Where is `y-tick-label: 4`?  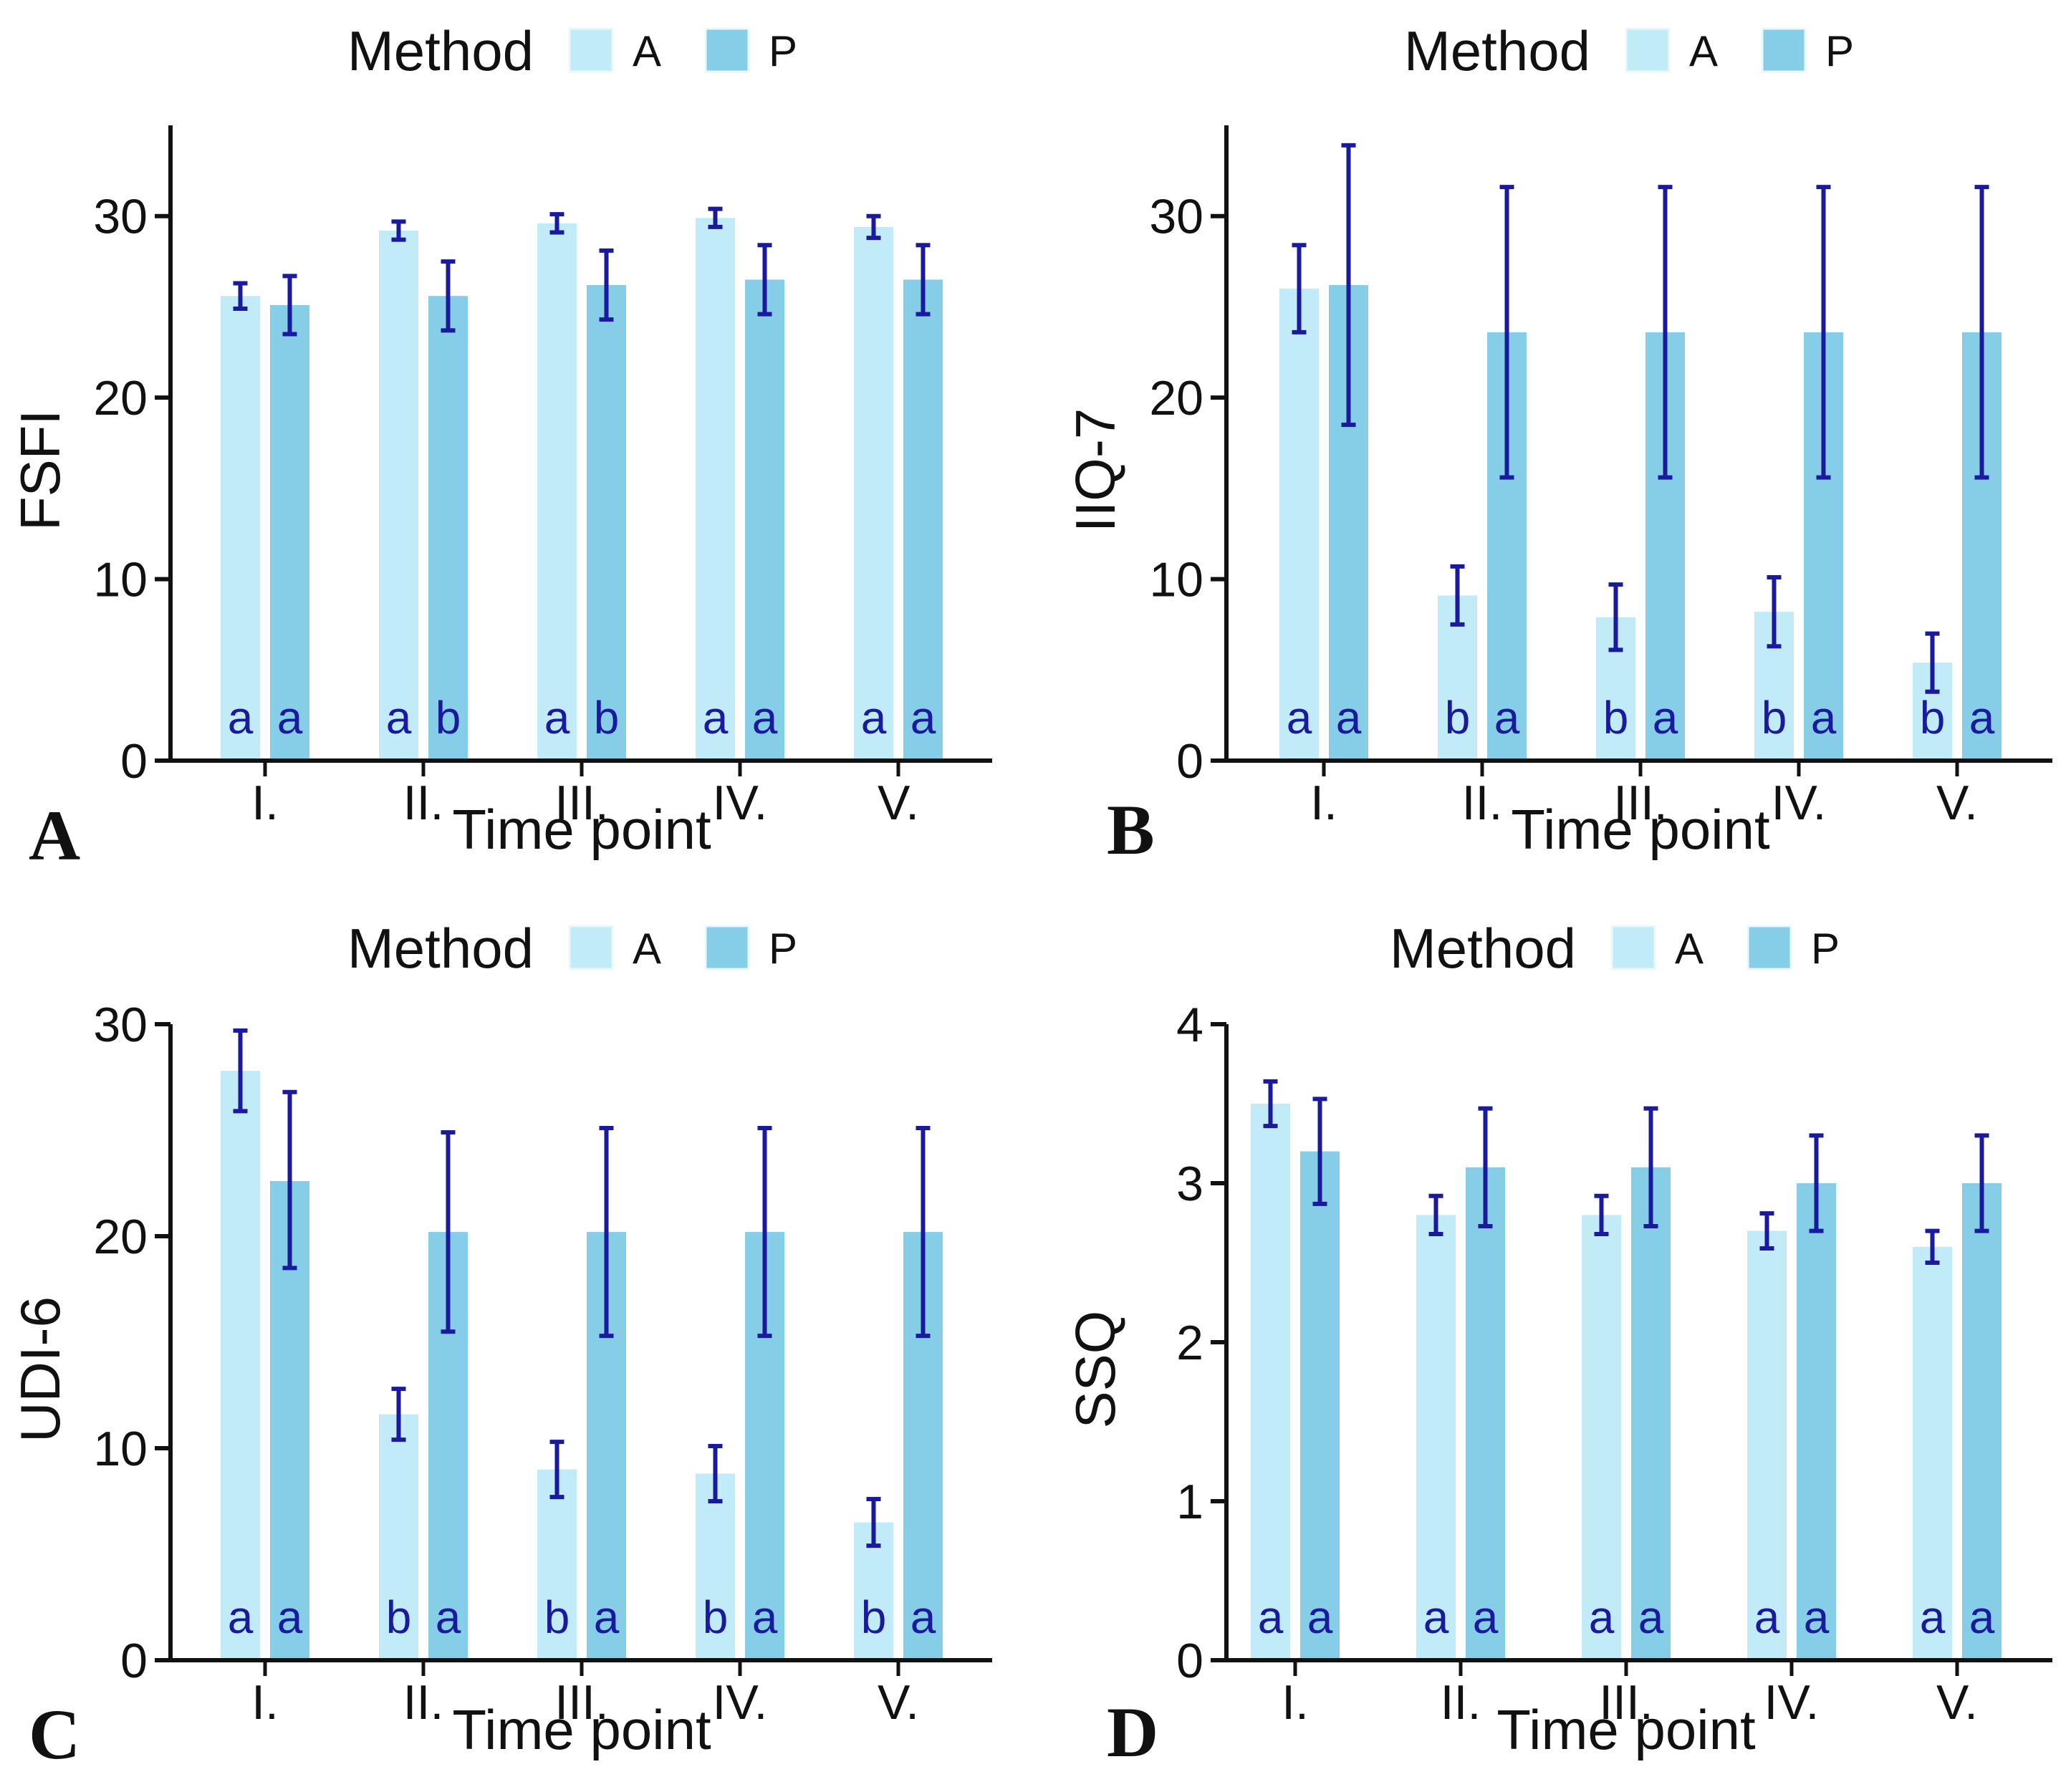
y-tick-label: 4 is located at coordinates (1189, 1025).